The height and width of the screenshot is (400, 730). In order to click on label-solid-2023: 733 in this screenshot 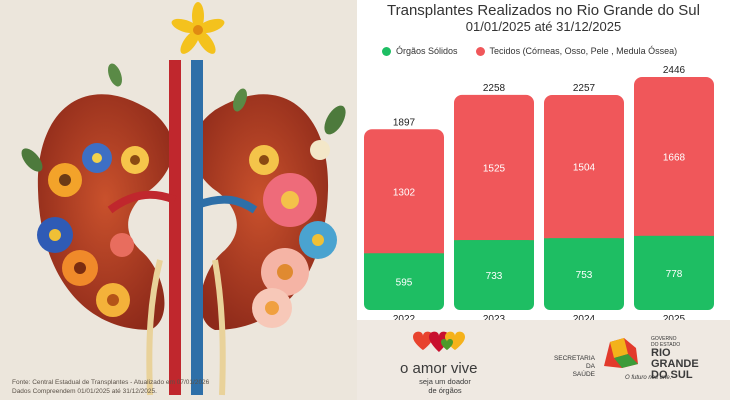, I will do `click(494, 276)`.